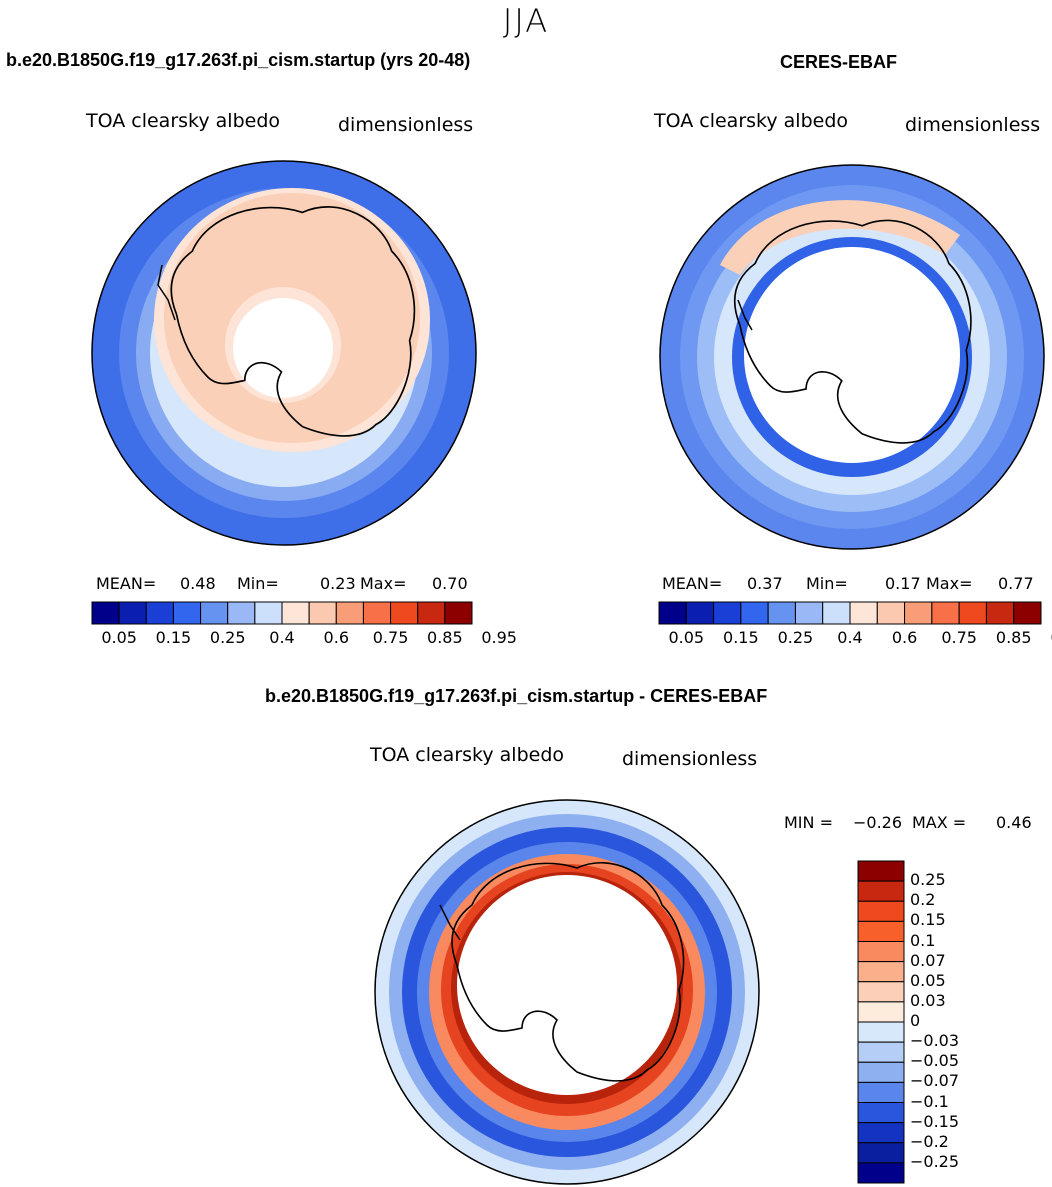 This screenshot has width=1052, height=1187. What do you see at coordinates (915, 1020) in the screenshot?
I see `panel3-tick-label: 0` at bounding box center [915, 1020].